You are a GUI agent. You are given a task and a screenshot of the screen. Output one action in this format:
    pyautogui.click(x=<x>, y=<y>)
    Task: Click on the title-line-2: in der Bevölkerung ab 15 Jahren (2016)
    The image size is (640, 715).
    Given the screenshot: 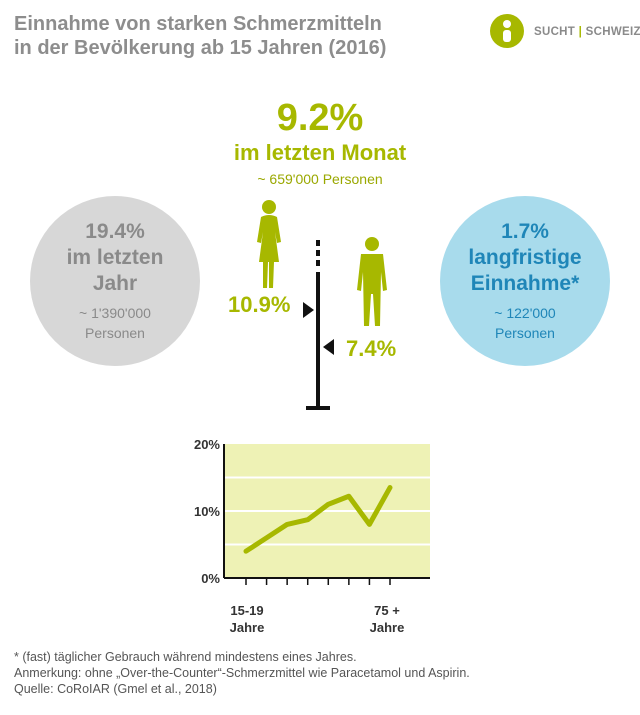 What is the action you would take?
    pyautogui.click(x=200, y=48)
    